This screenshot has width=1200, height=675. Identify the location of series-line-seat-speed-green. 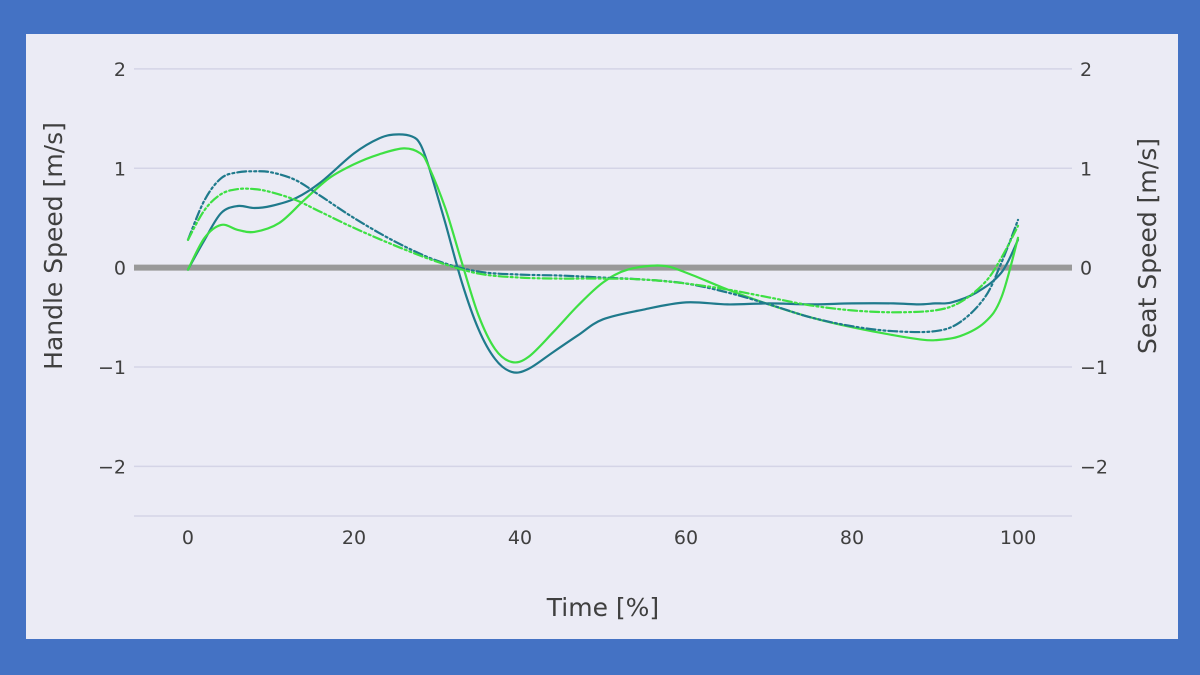
(603, 250).